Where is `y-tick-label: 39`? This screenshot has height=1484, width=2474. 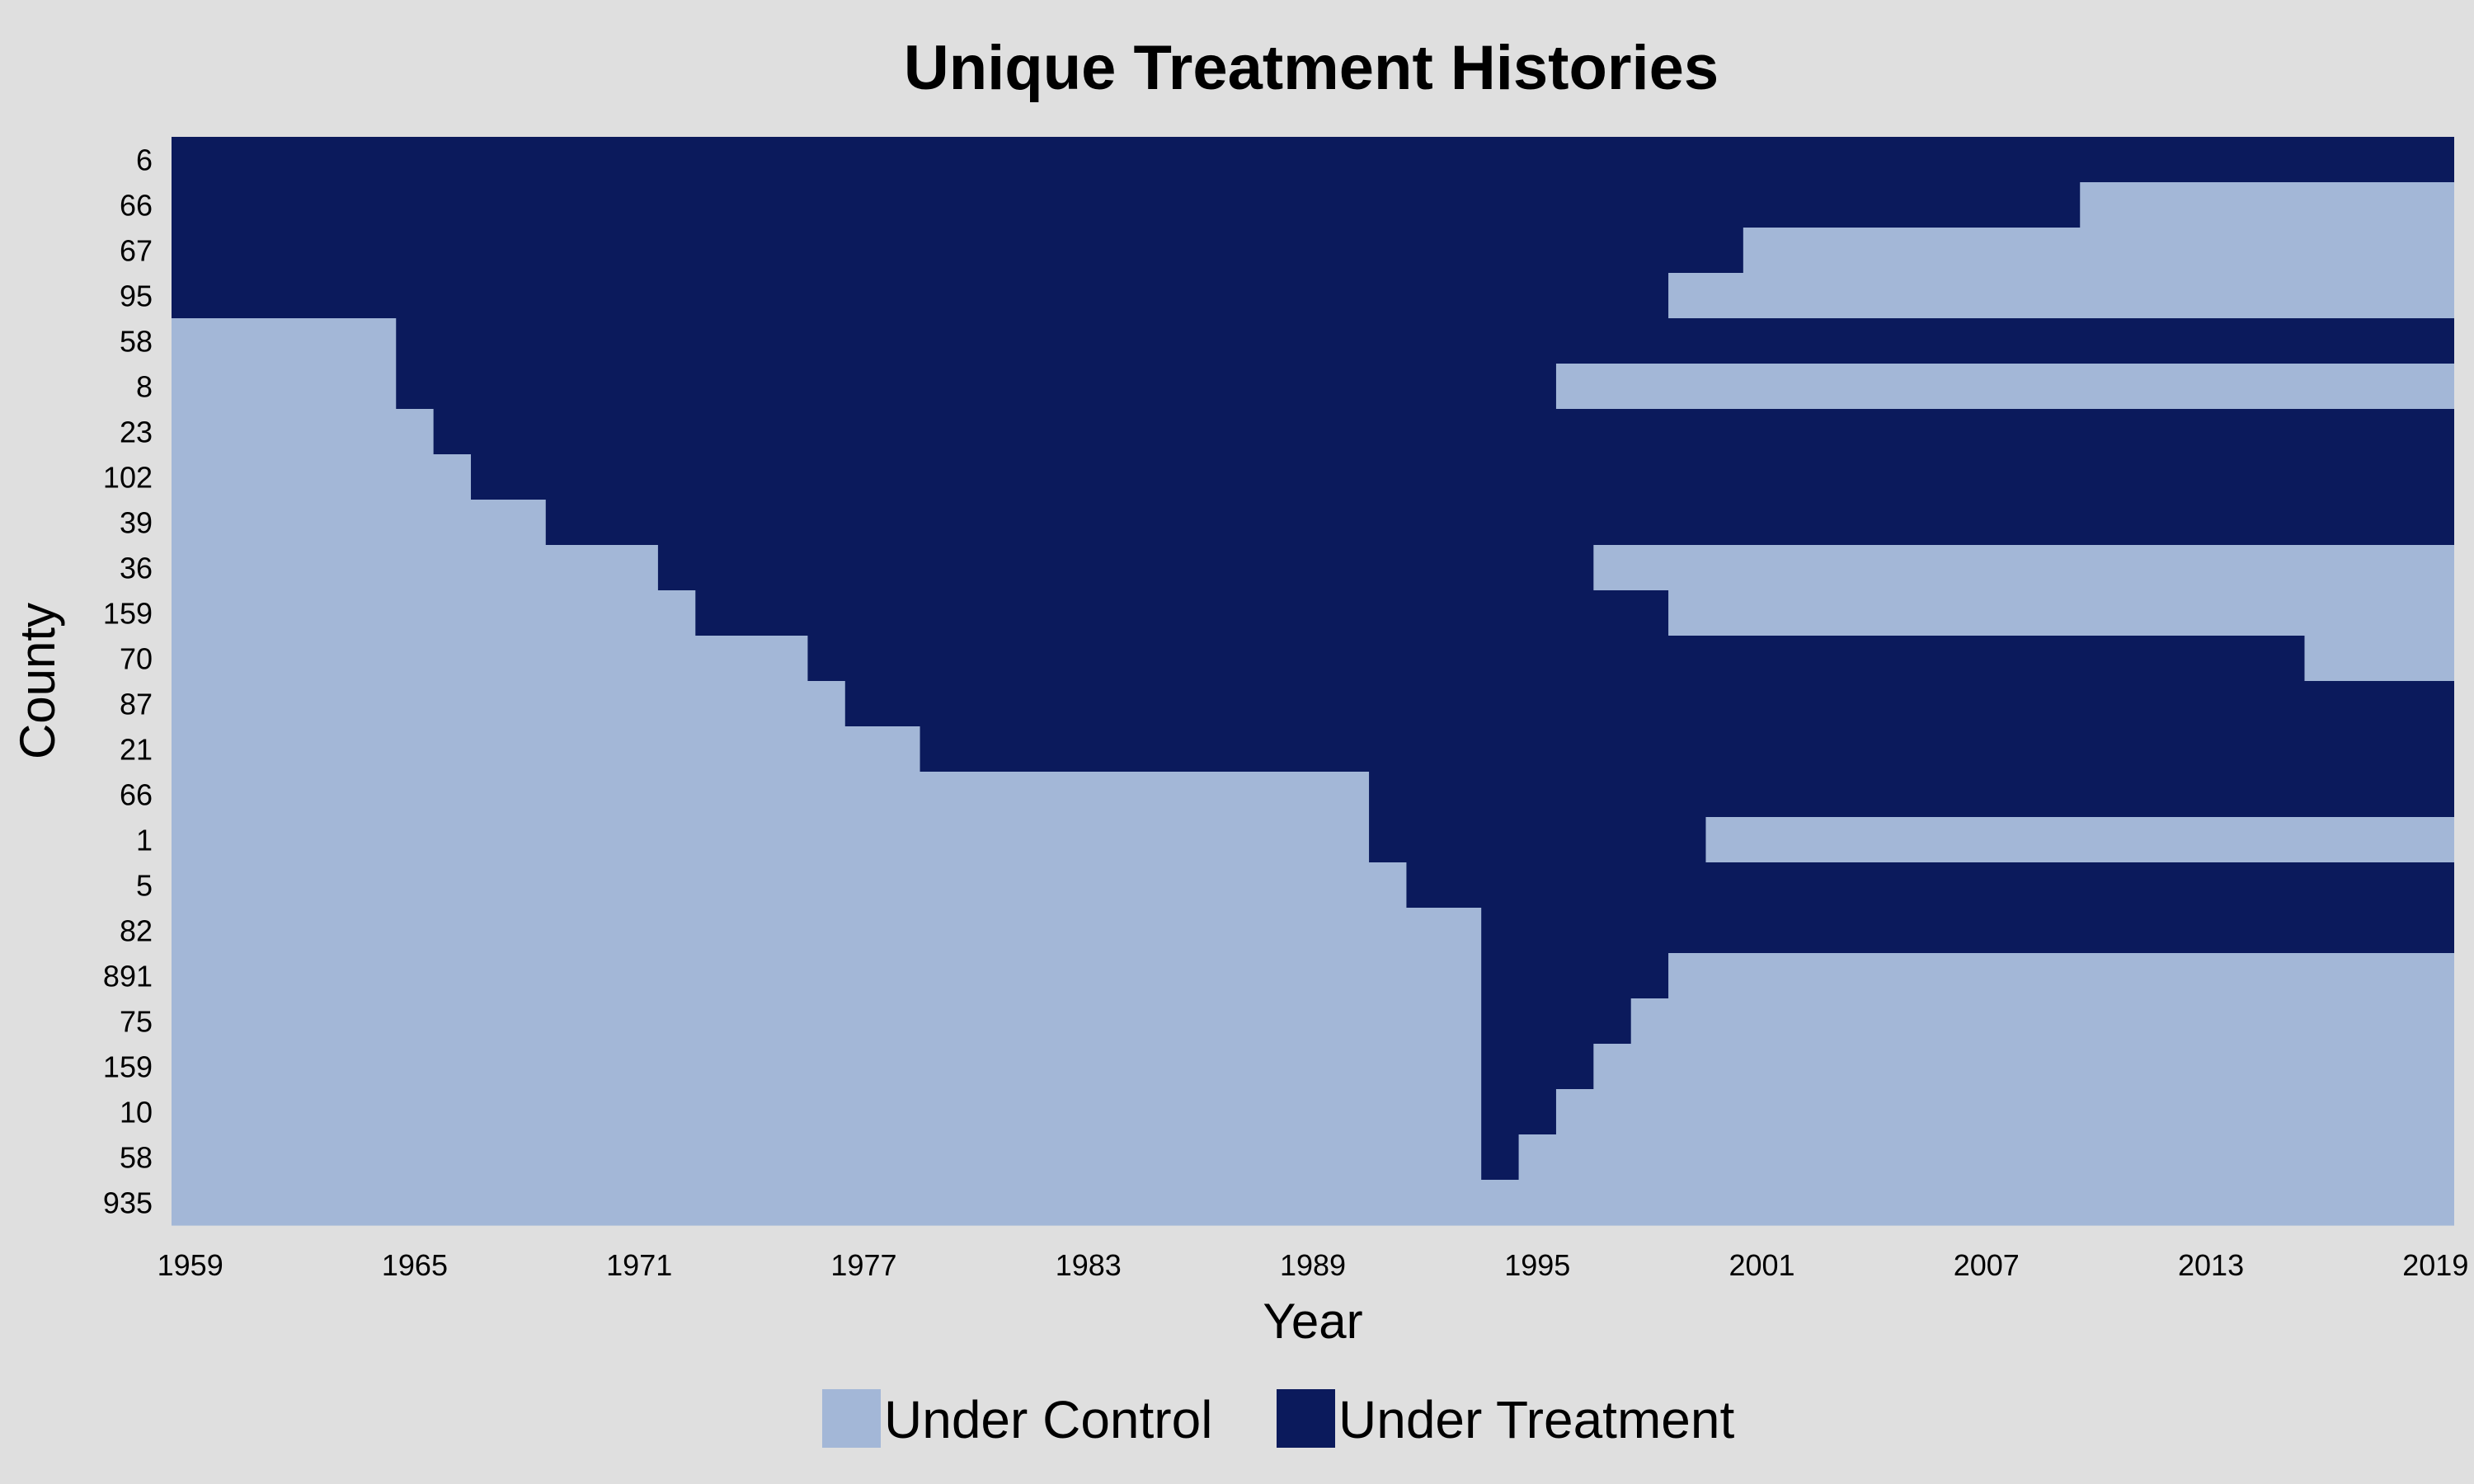 y-tick-label: 39 is located at coordinates (136, 523).